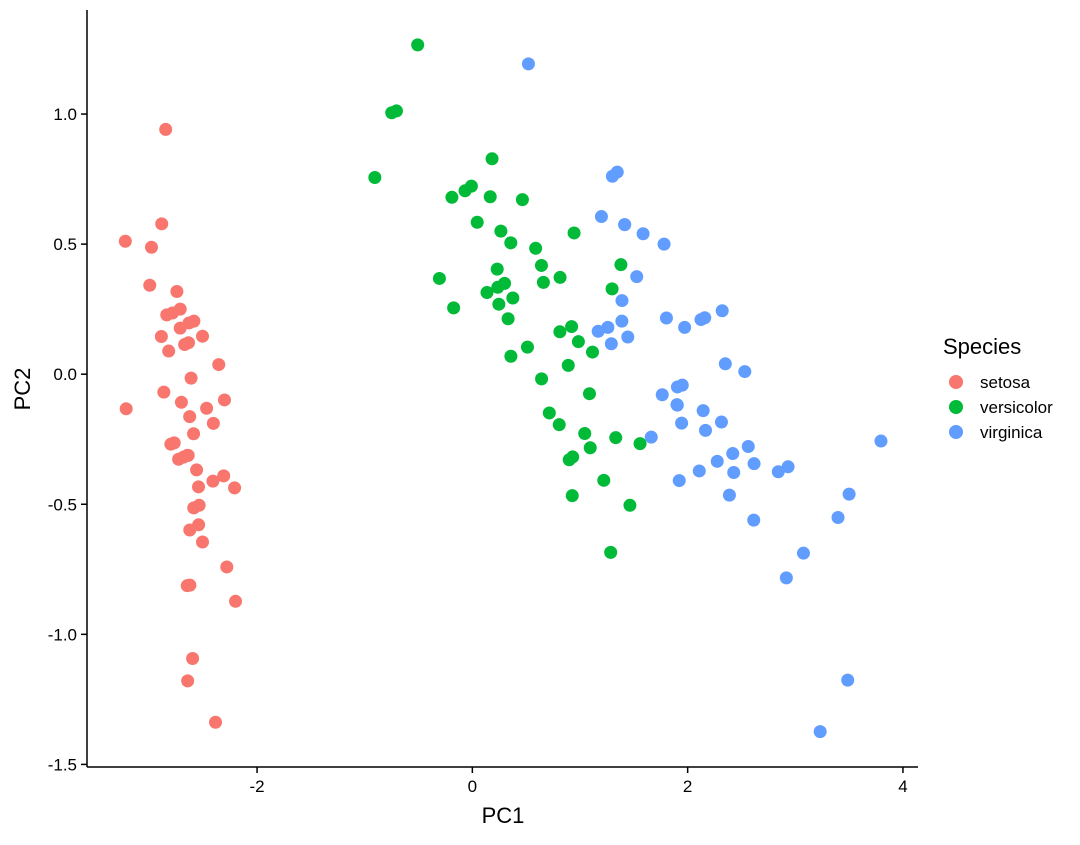 The image size is (1080, 845). I want to click on legend-label-setosa: setosa, so click(1005, 382).